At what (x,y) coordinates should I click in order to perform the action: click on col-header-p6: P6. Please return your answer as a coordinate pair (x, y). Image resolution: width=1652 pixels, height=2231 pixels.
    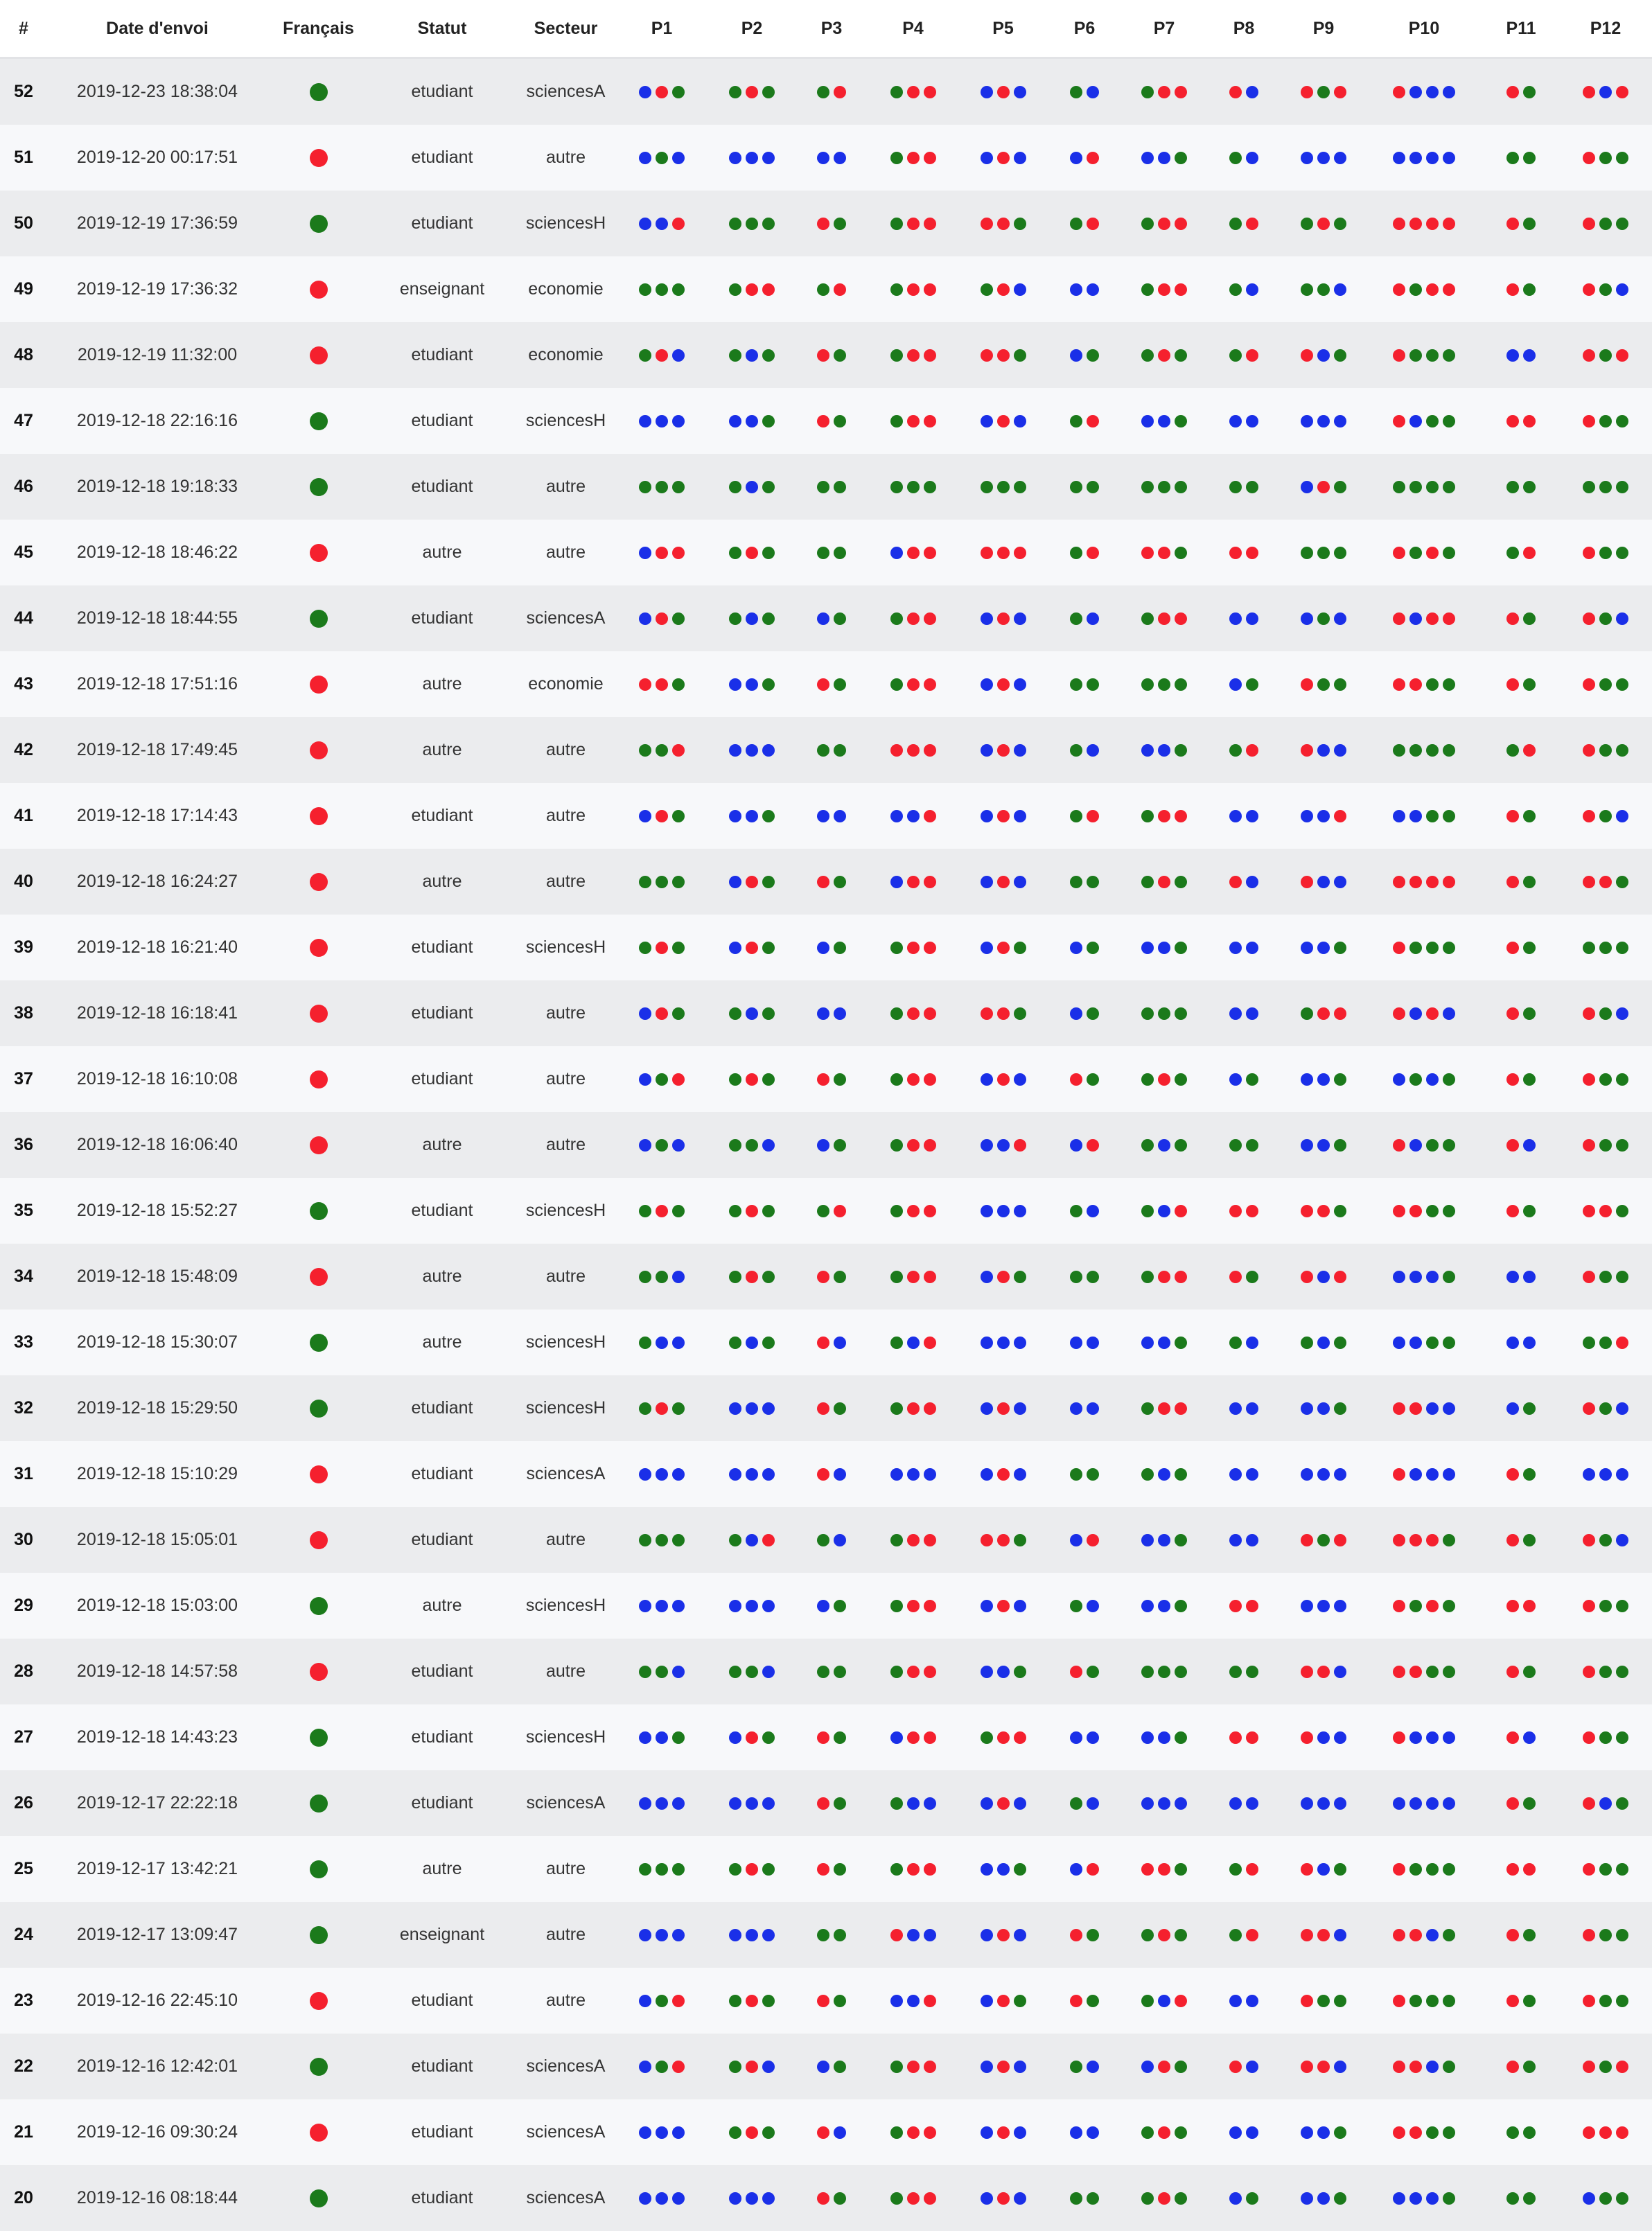
    Looking at the image, I should click on (1084, 29).